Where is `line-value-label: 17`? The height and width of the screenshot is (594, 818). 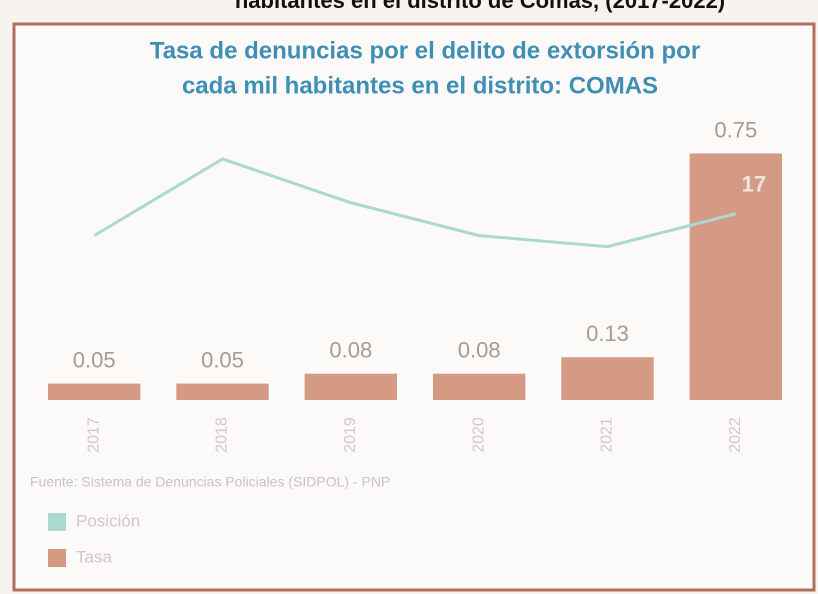
line-value-label: 17 is located at coordinates (754, 184).